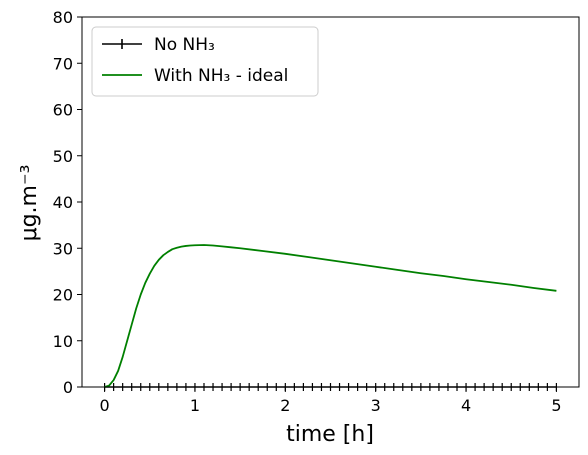 The height and width of the screenshot is (455, 588). I want to click on legend: No NH₃ With NH₃ - ideal, so click(205, 61).